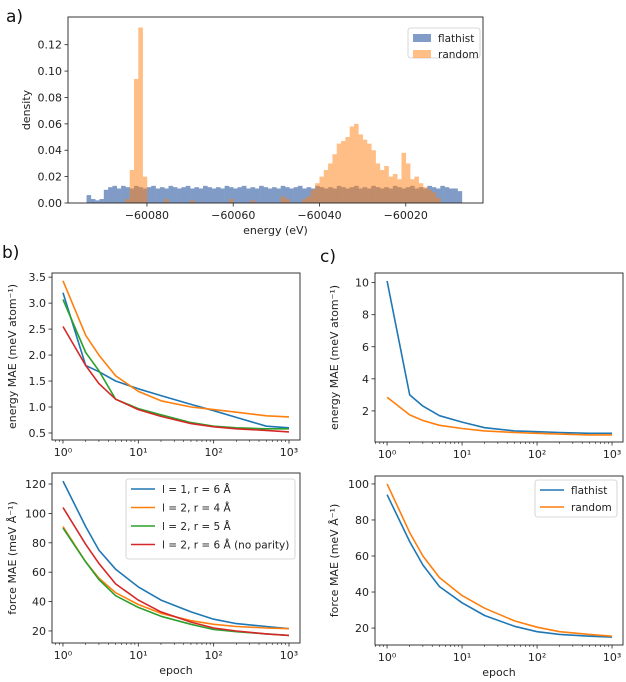 This screenshot has height=682, width=626. Describe the element at coordinates (328, 257) in the screenshot. I see `panel-label-c: c)` at that location.